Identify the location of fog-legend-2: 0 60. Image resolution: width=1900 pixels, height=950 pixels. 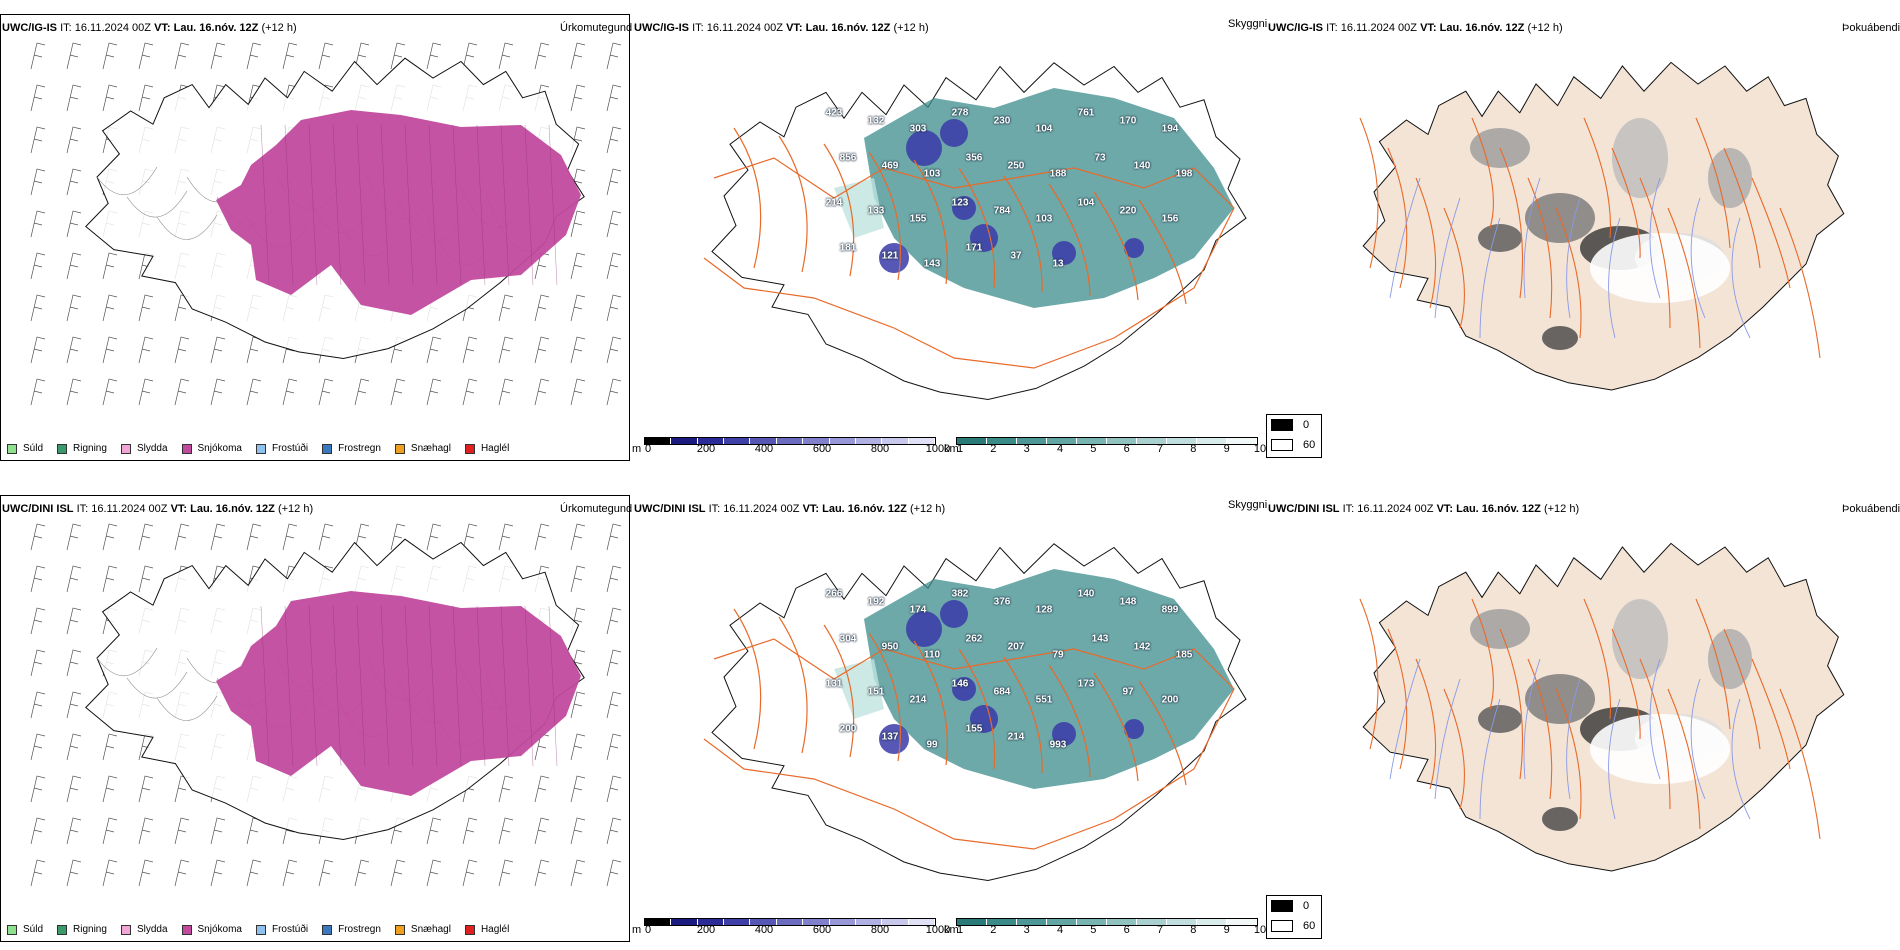
(1294, 917).